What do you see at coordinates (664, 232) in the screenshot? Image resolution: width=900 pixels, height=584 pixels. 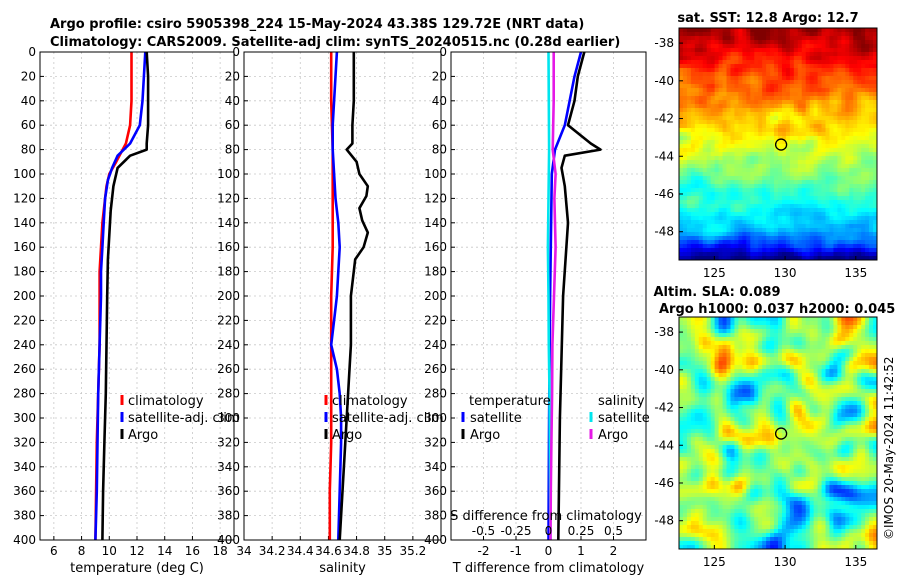 I see `map-y-tick-label: -48` at bounding box center [664, 232].